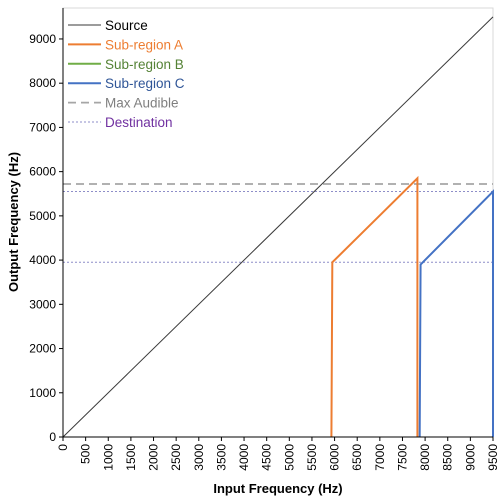  I want to click on x-tick-label: 9500, so click(493, 457).